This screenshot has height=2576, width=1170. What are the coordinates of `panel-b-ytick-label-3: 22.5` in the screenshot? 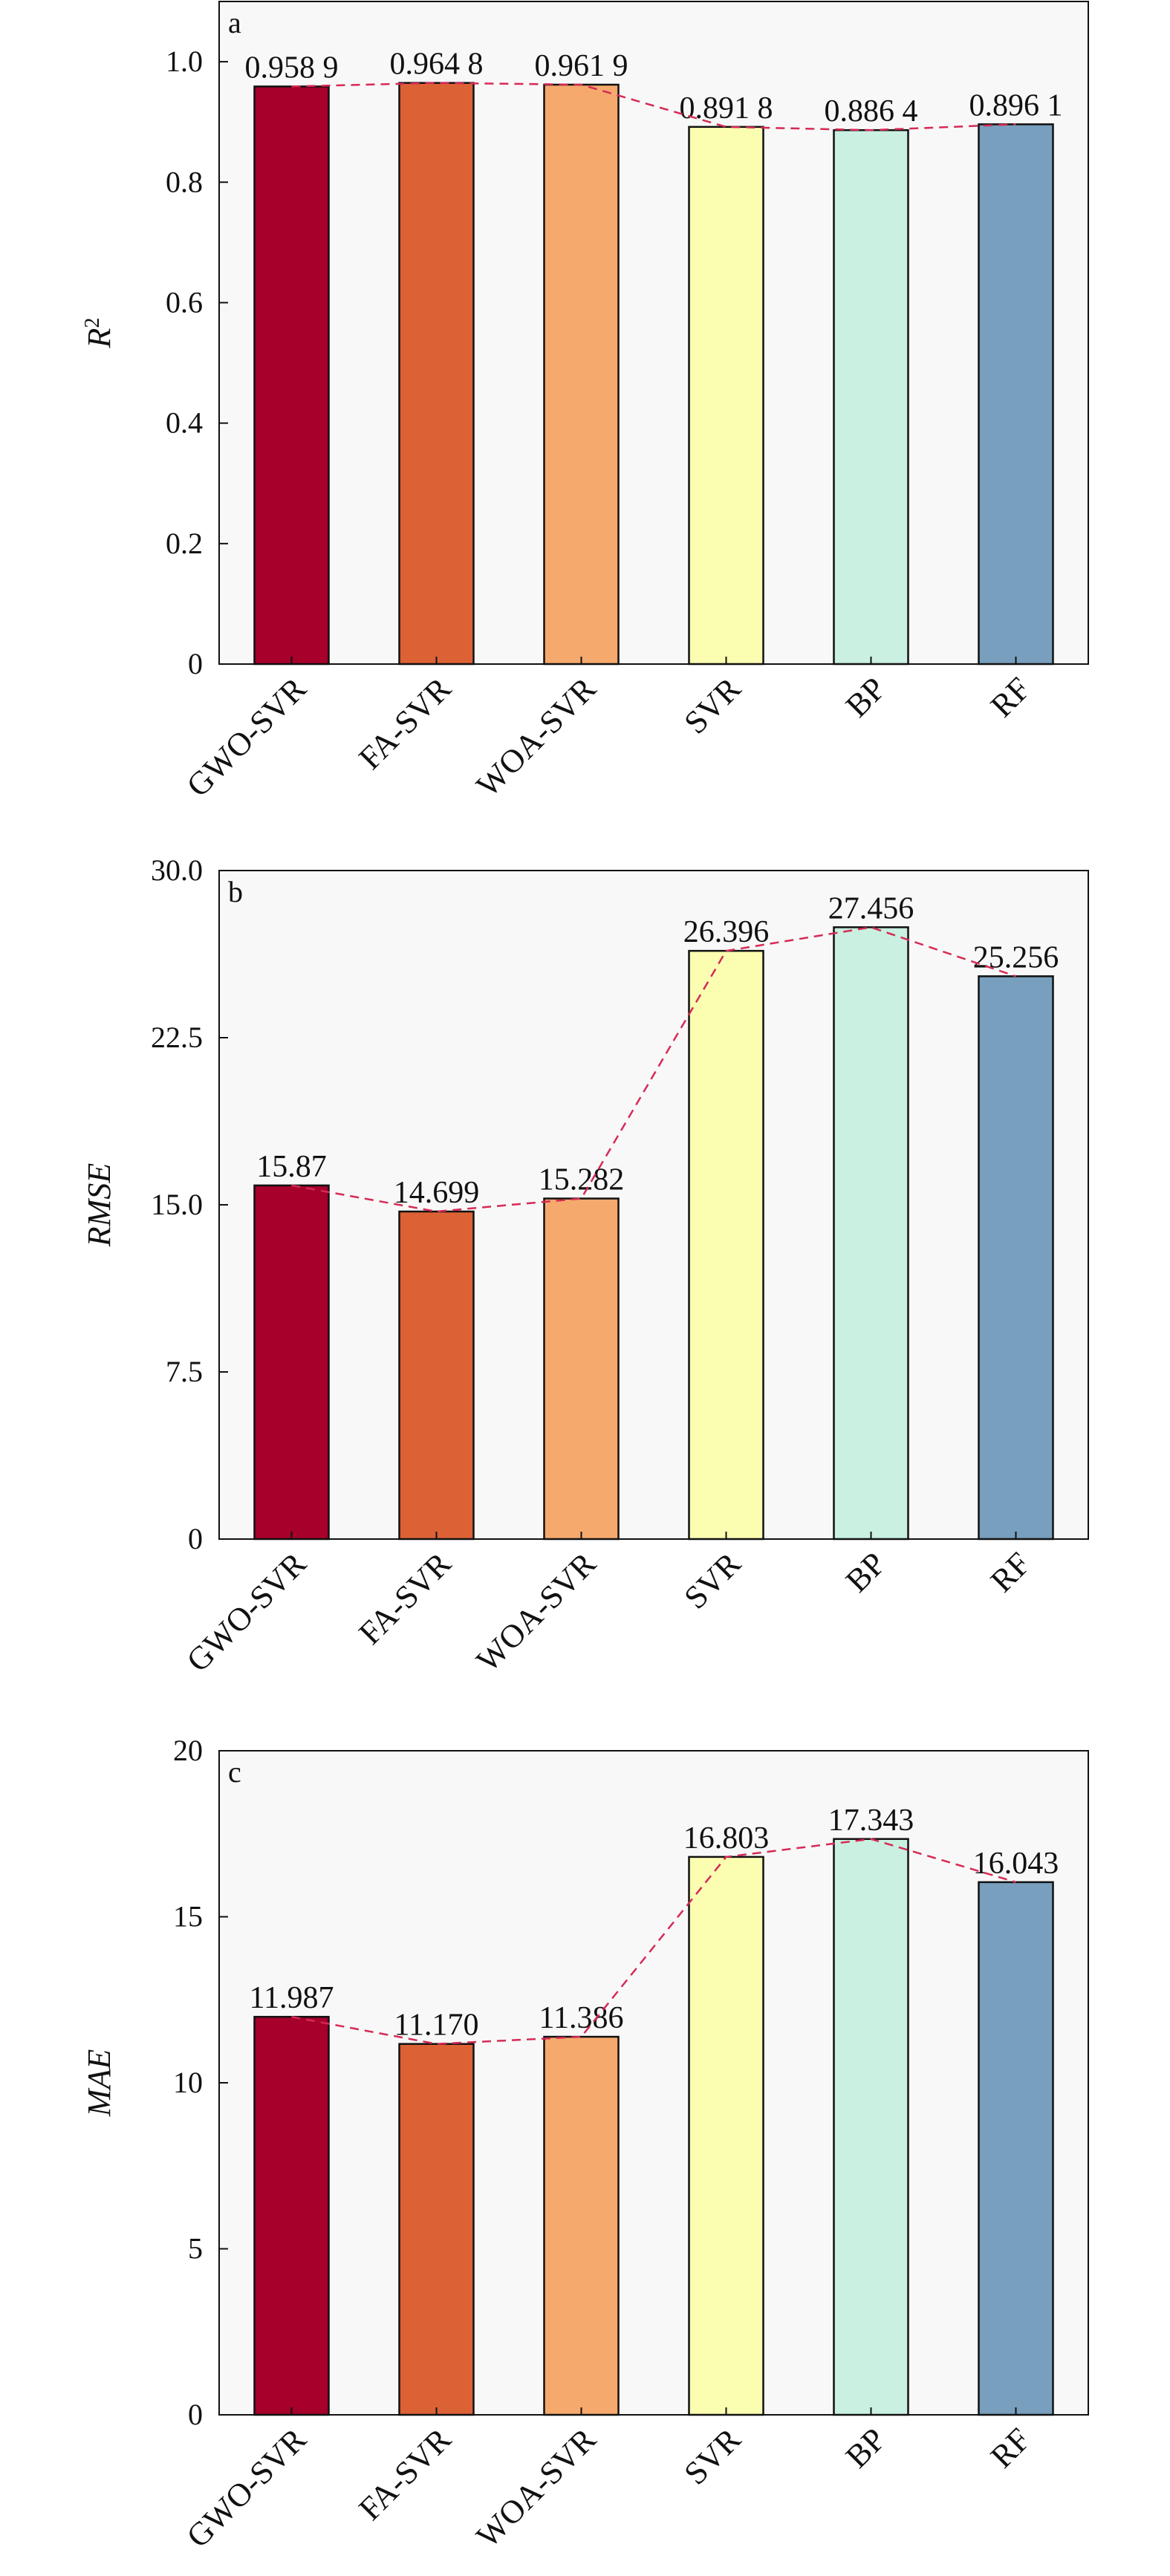 It's located at (177, 1037).